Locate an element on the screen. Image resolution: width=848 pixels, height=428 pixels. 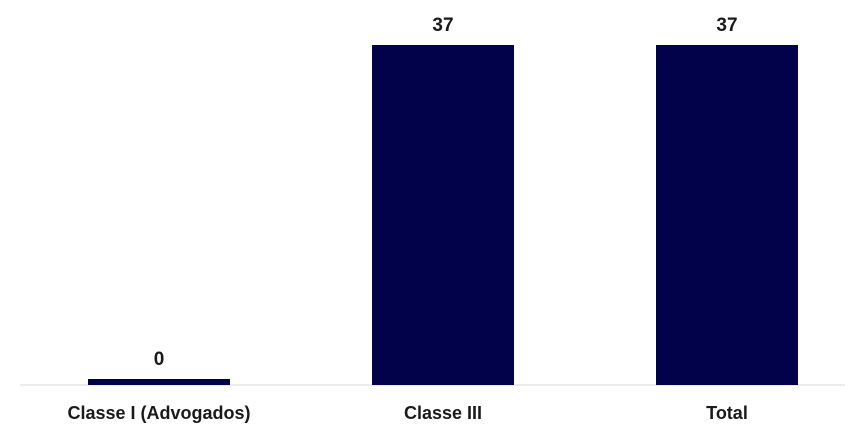
x-tick-label-0: Classe I (Advogados) is located at coordinates (158, 413).